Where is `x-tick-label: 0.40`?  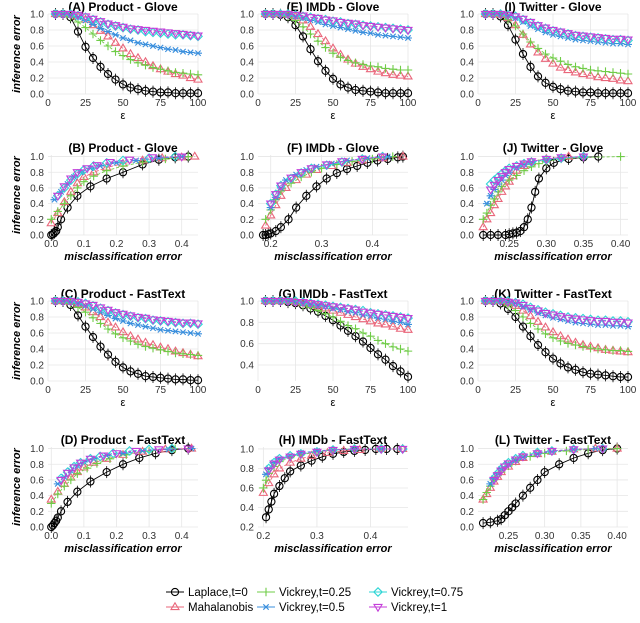
x-tick-label: 0.40 is located at coordinates (617, 536).